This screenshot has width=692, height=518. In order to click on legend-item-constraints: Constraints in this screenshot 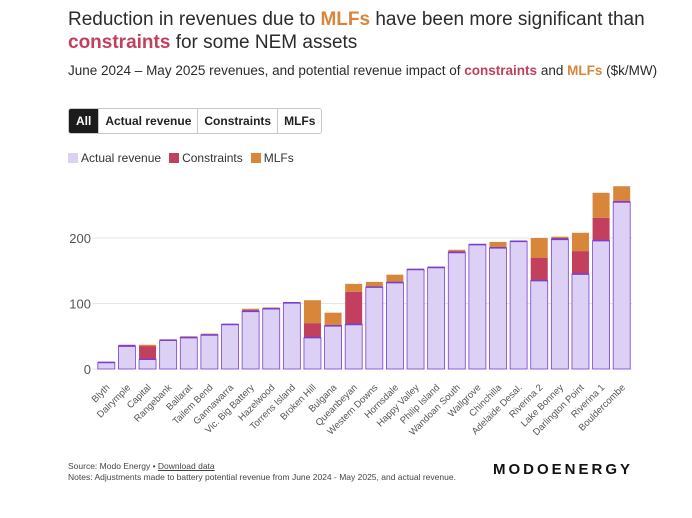, I will do `click(206, 158)`.